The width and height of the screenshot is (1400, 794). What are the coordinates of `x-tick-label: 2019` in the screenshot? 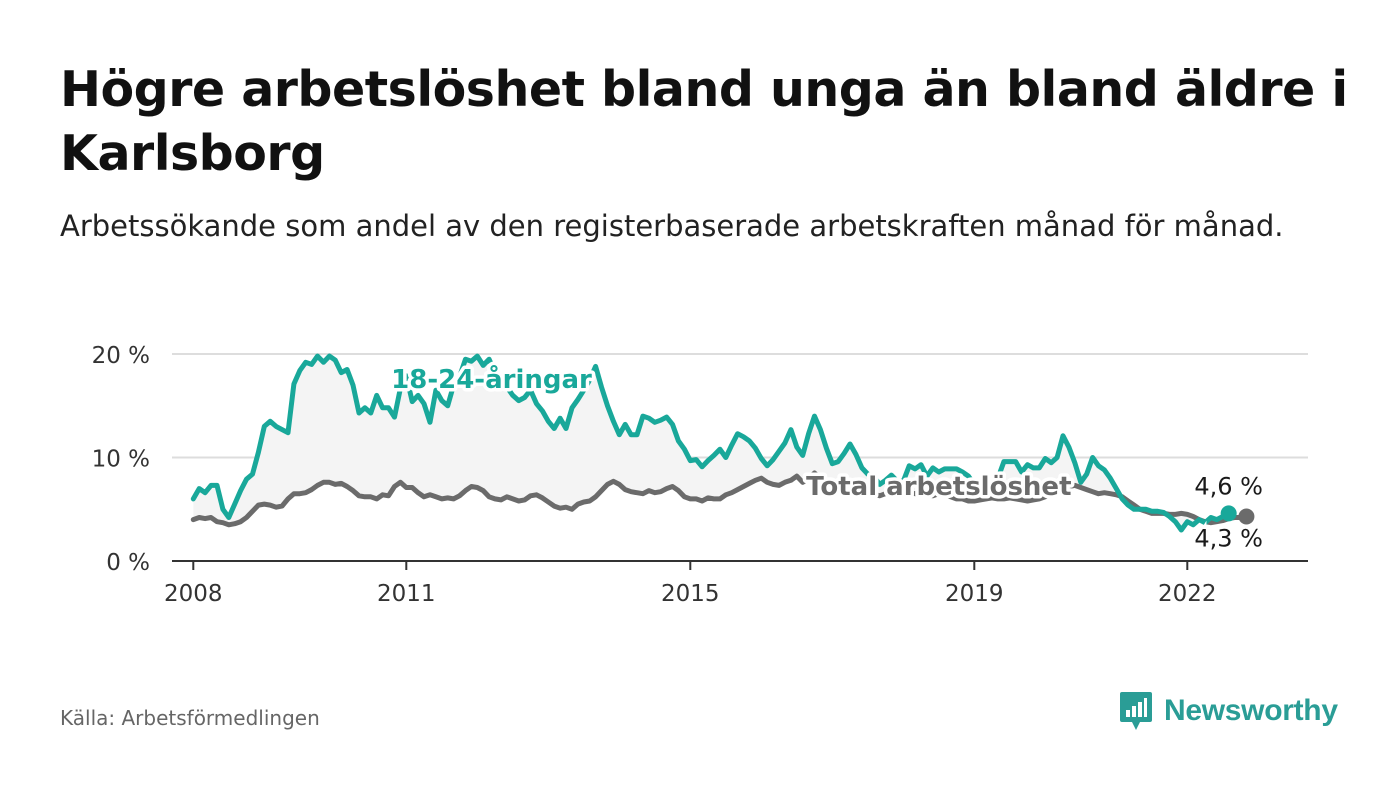 It's located at (974, 594).